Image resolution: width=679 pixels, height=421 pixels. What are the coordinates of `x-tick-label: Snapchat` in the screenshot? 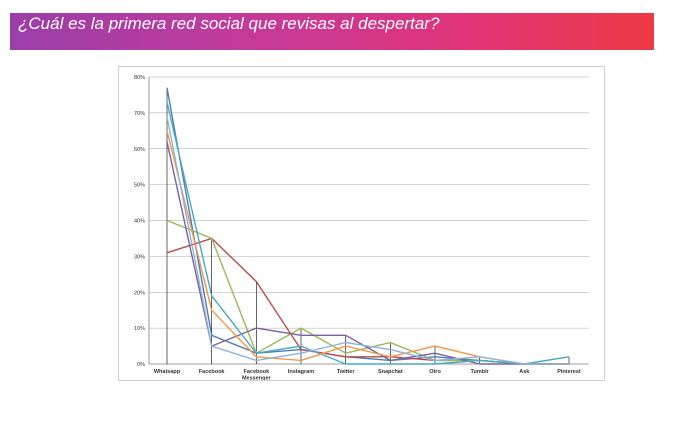 It's located at (390, 372).